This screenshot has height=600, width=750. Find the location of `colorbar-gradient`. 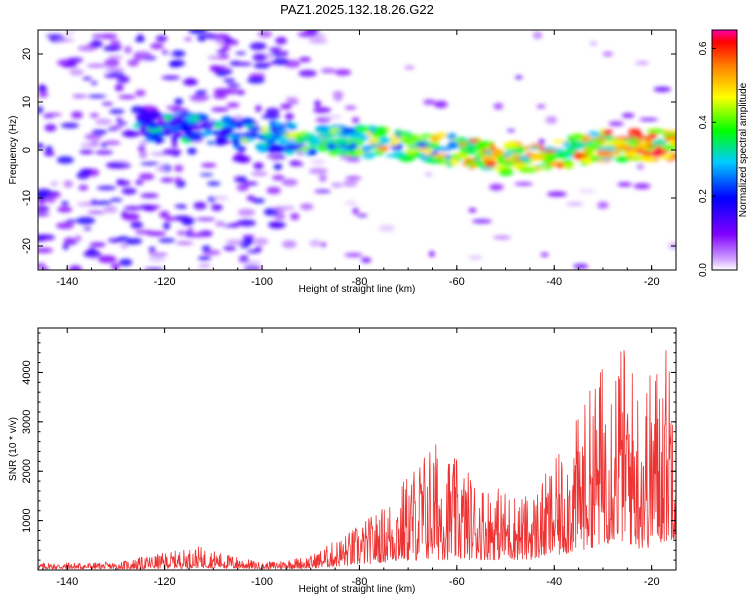

colorbar-gradient is located at coordinates (724, 150).